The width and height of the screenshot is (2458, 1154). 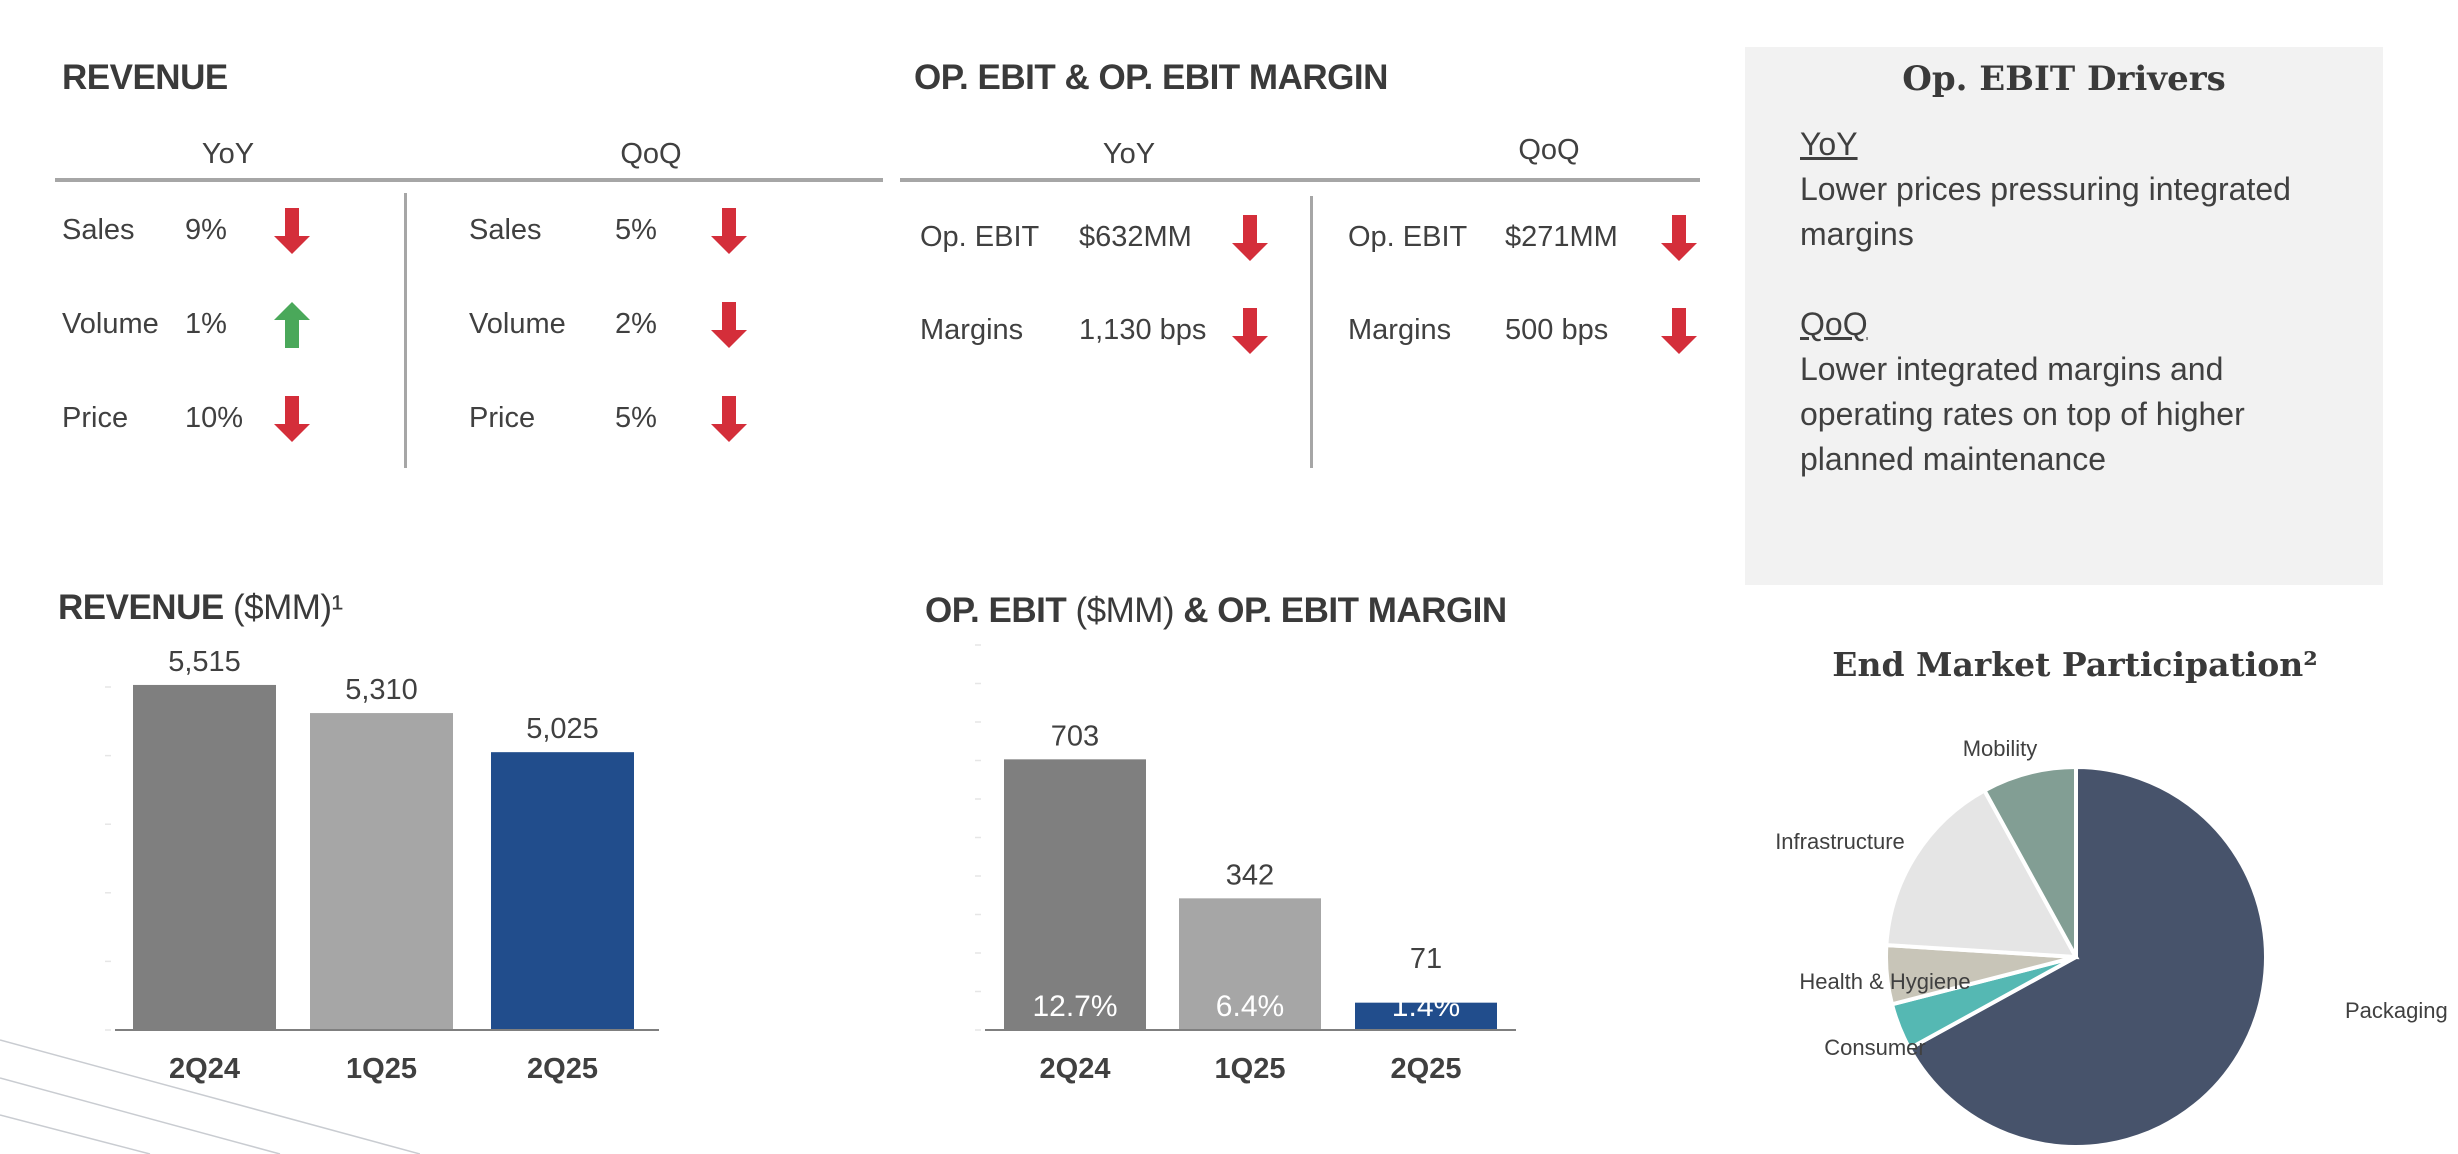 I want to click on revenue-yoy-row-label: Price, so click(x=95, y=418).